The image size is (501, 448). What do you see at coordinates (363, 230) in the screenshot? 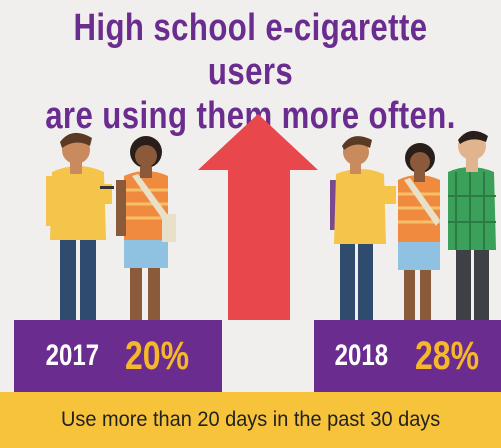
I see `student-illustration-boy-right` at bounding box center [363, 230].